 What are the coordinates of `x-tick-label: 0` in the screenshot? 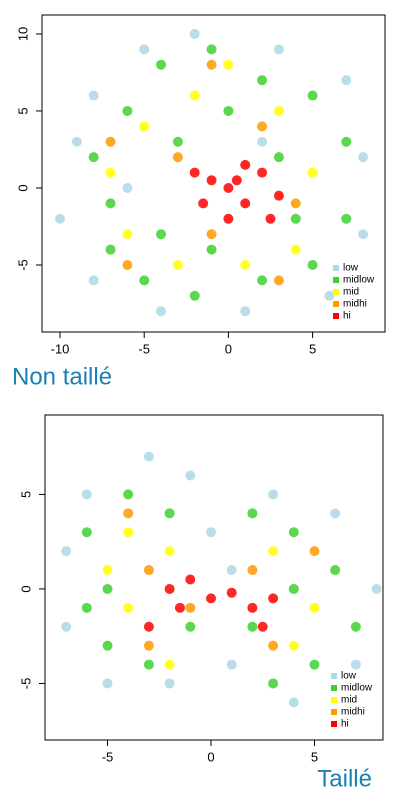 It's located at (210, 756).